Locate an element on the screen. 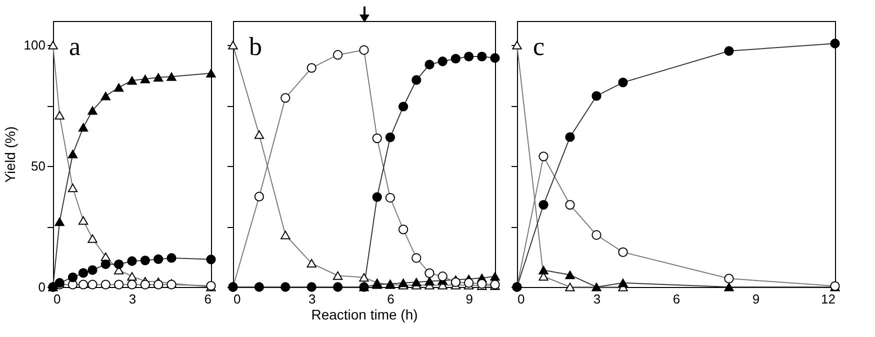 The height and width of the screenshot is (337, 875). annotation: a is located at coordinates (75, 46).